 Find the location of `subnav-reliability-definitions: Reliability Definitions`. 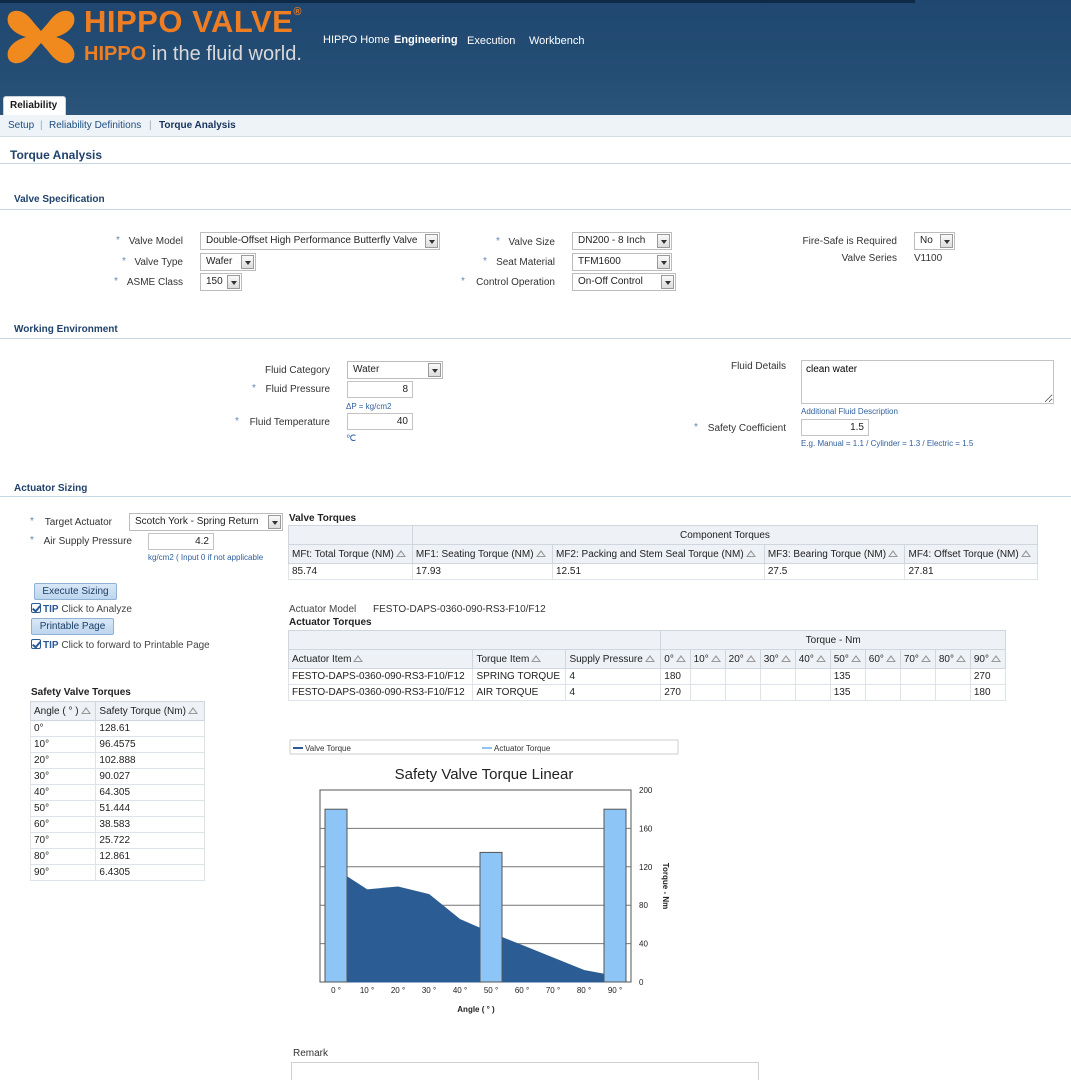

subnav-reliability-definitions: Reliability Definitions is located at coordinates (95, 125).